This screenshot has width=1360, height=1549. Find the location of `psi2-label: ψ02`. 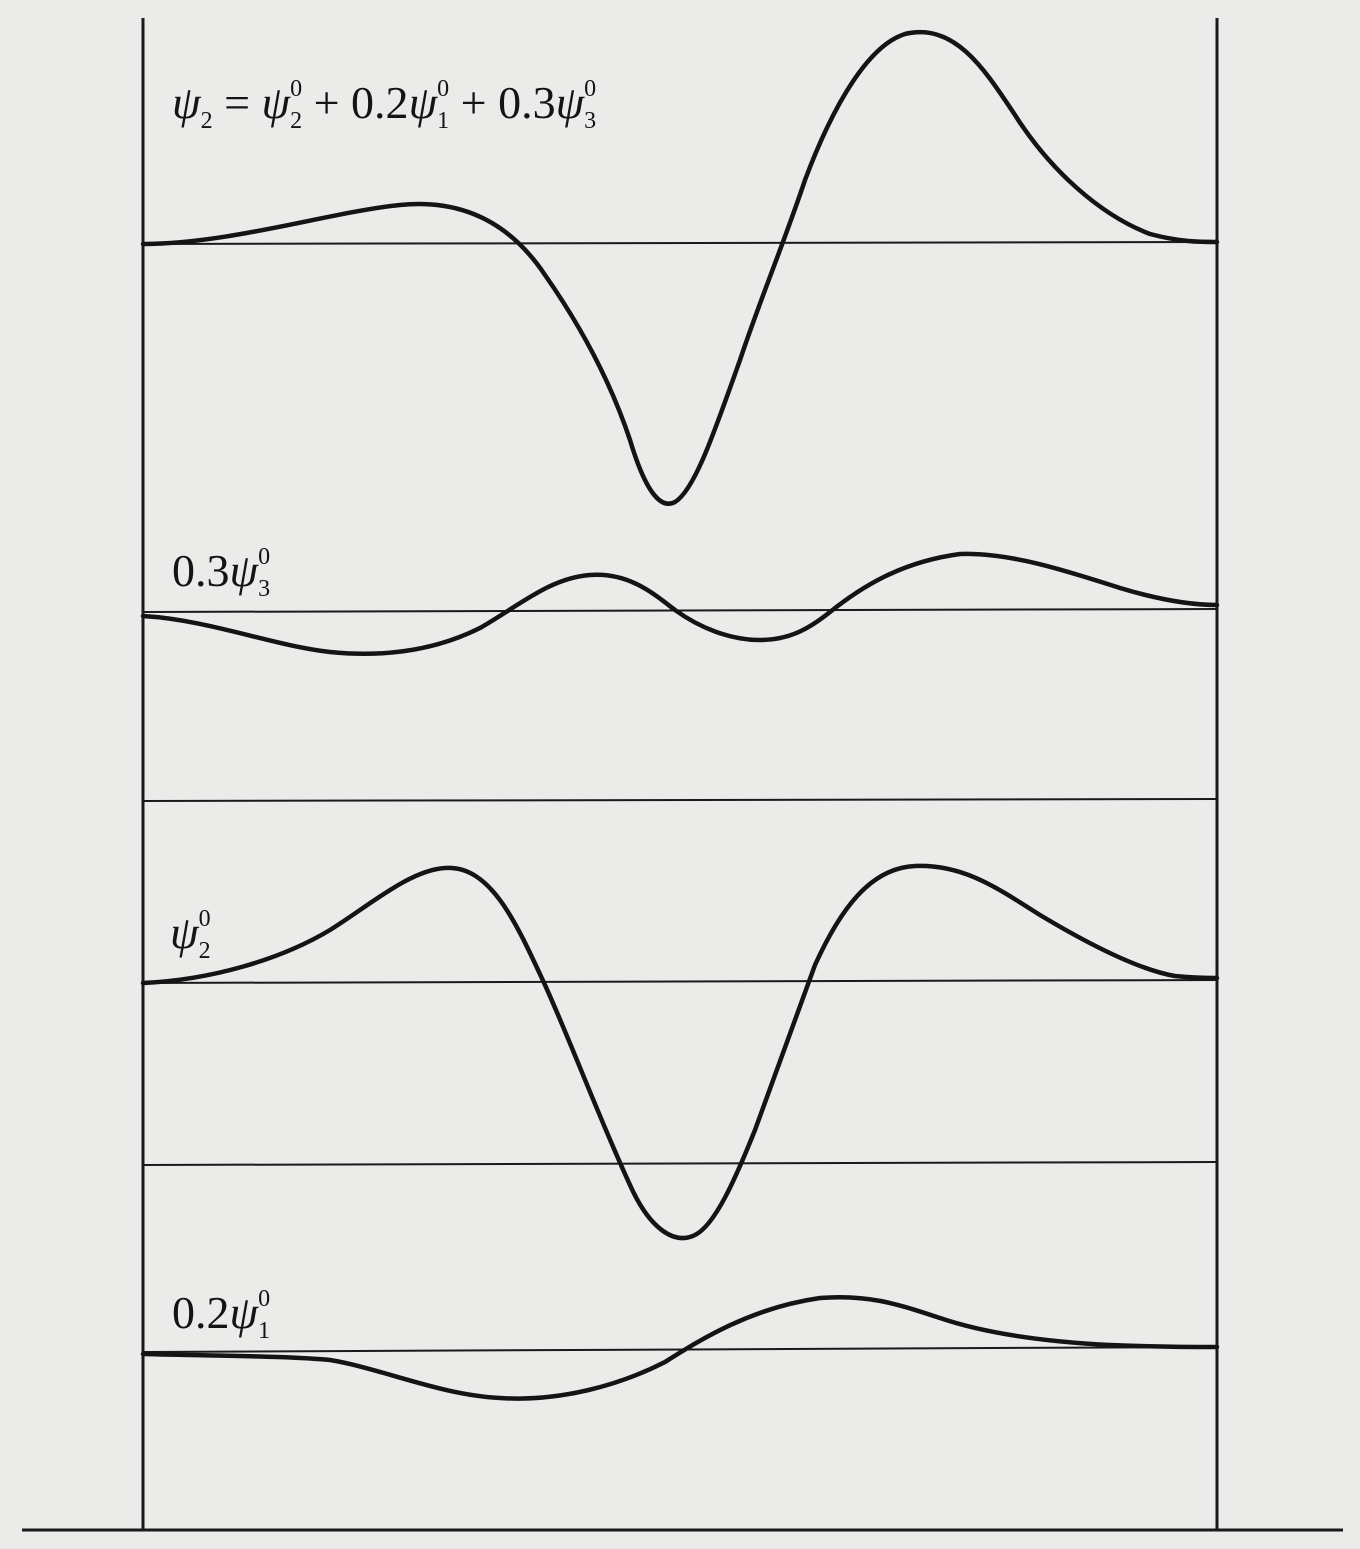

psi2-label: ψ02 is located at coordinates (190, 935).